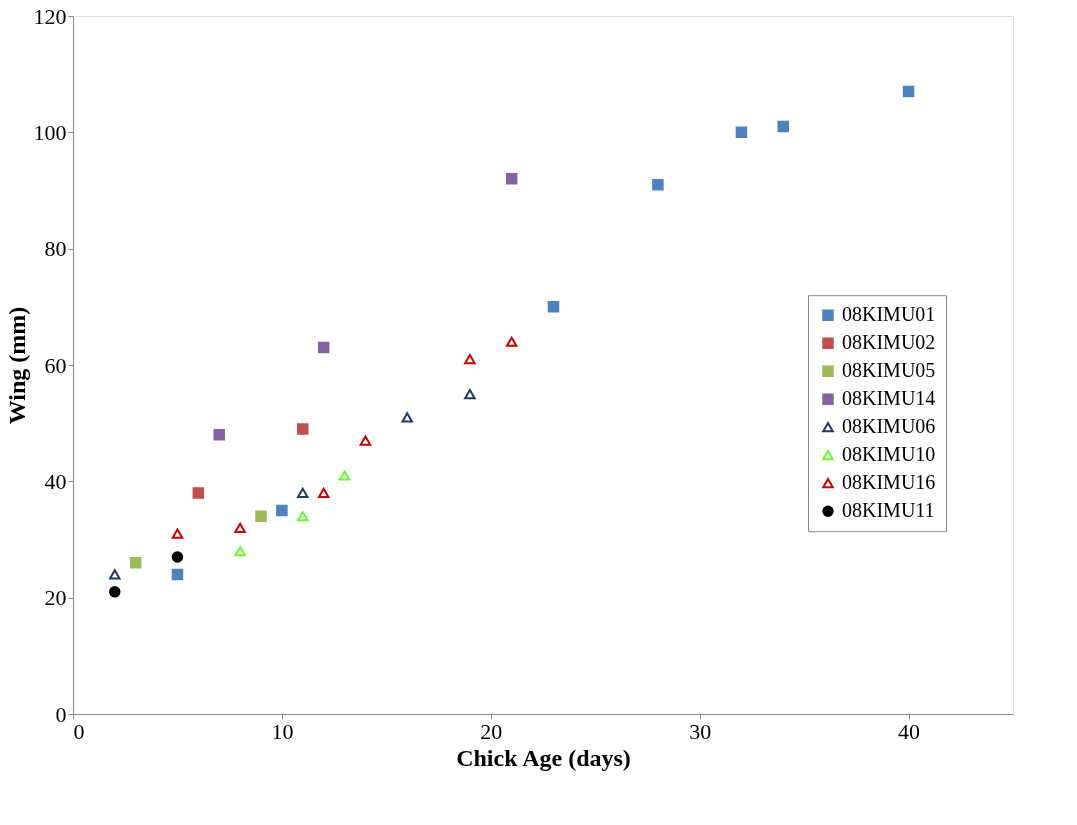 The height and width of the screenshot is (825, 1077). Describe the element at coordinates (889, 342) in the screenshot. I see `legend-label: 08KIMU02` at that location.